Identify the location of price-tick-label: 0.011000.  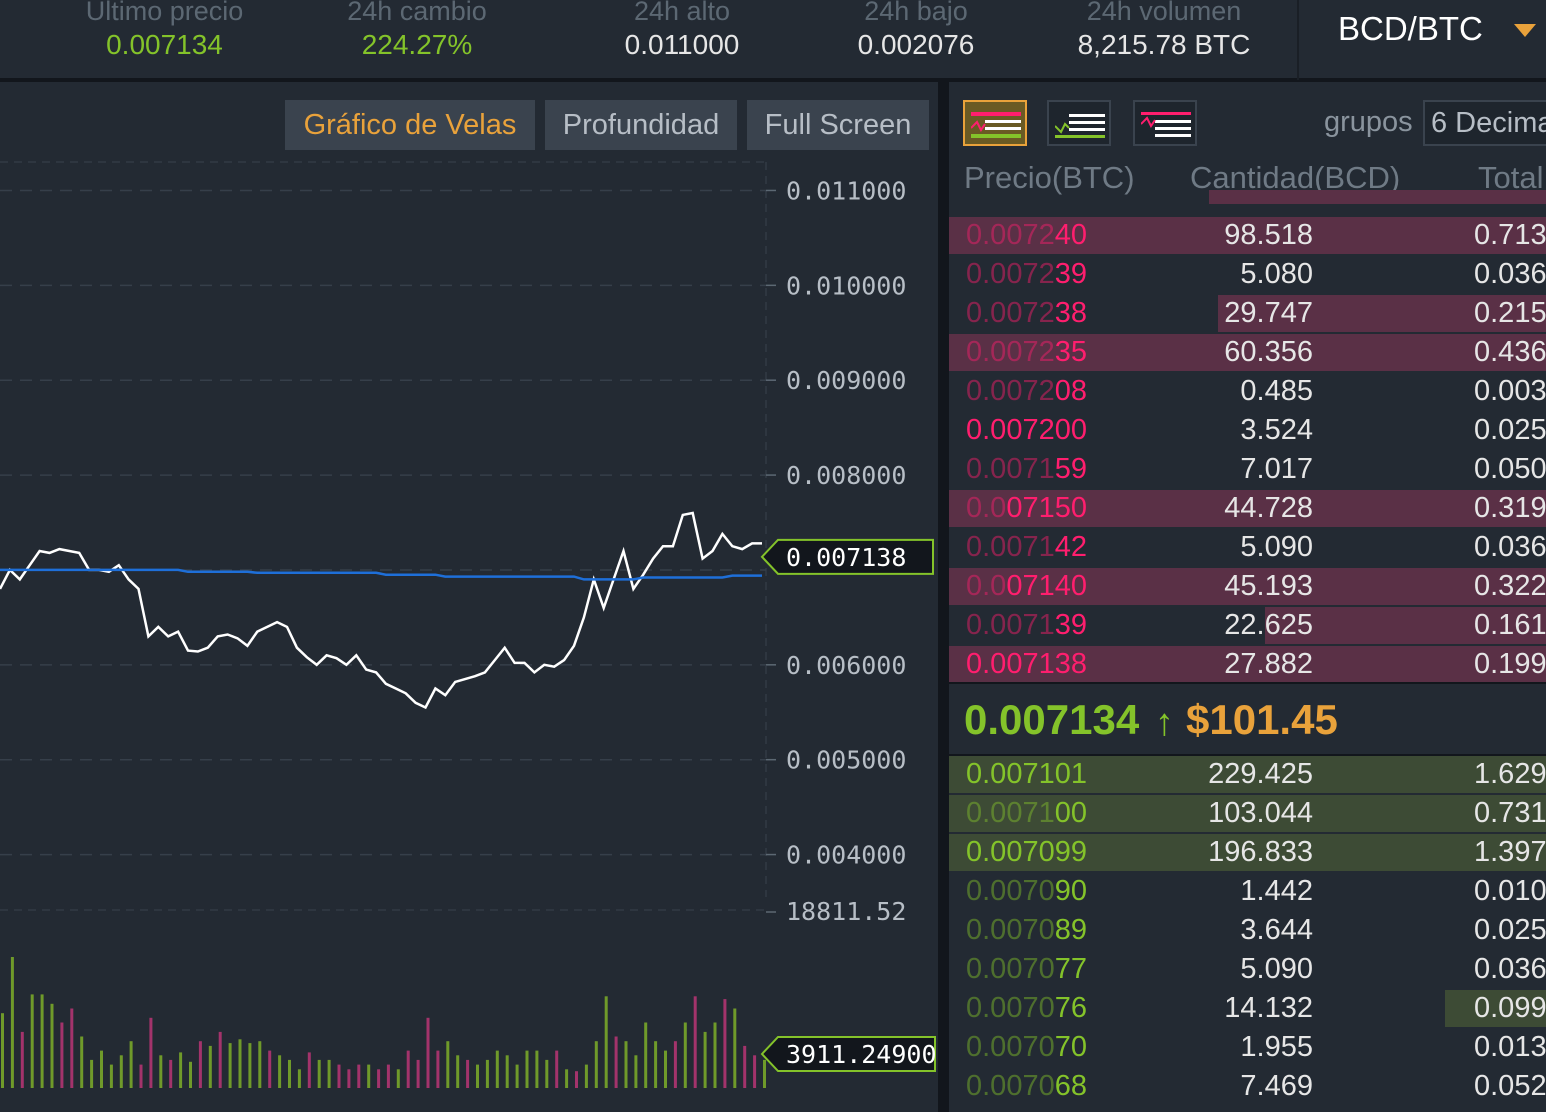
(846, 190).